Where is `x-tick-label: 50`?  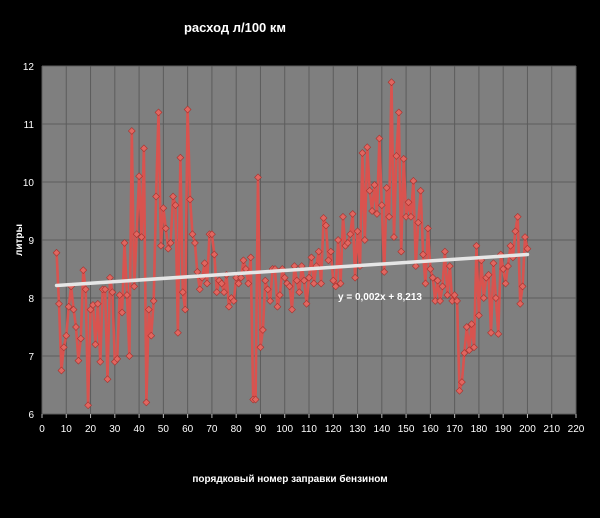 x-tick-label: 50 is located at coordinates (164, 429).